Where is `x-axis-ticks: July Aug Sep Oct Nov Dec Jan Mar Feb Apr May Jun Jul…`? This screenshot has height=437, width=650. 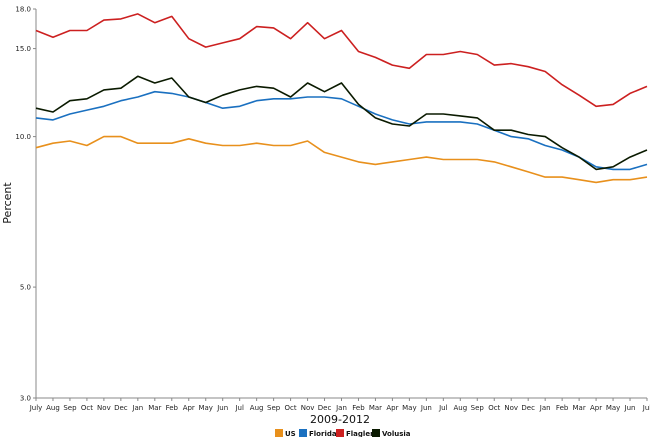 x-axis-ticks: July Aug Sep Oct Nov Dec Jan Mar Feb Apr May Jun Jul… is located at coordinates (339, 405).